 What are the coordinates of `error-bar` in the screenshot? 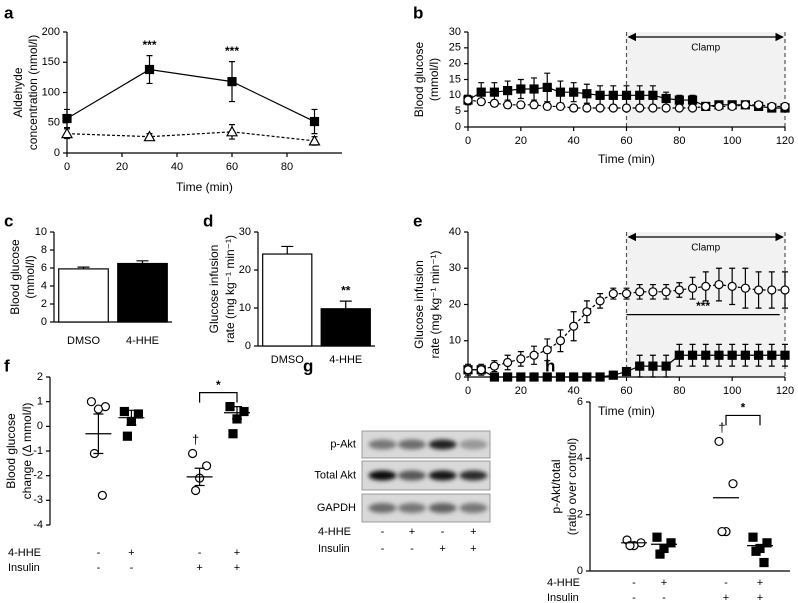 It's located at (98, 434).